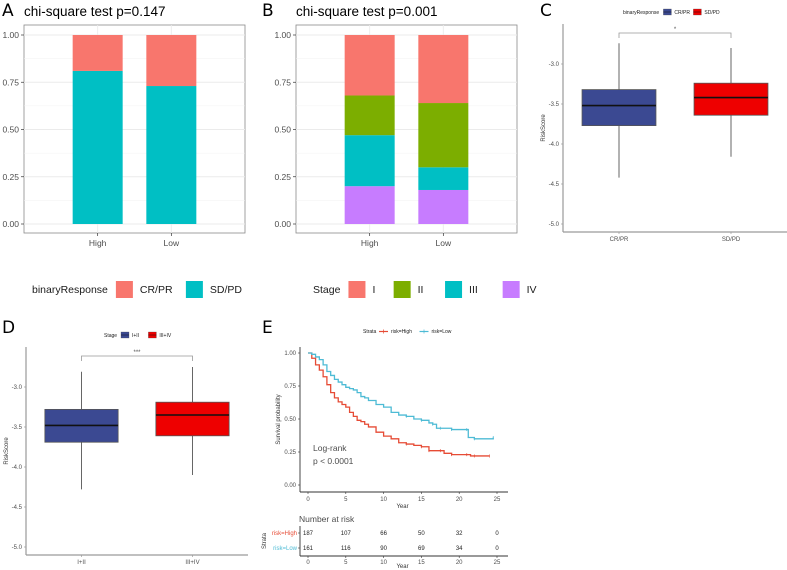  I want to click on x-tick-label: 0, so click(308, 563).